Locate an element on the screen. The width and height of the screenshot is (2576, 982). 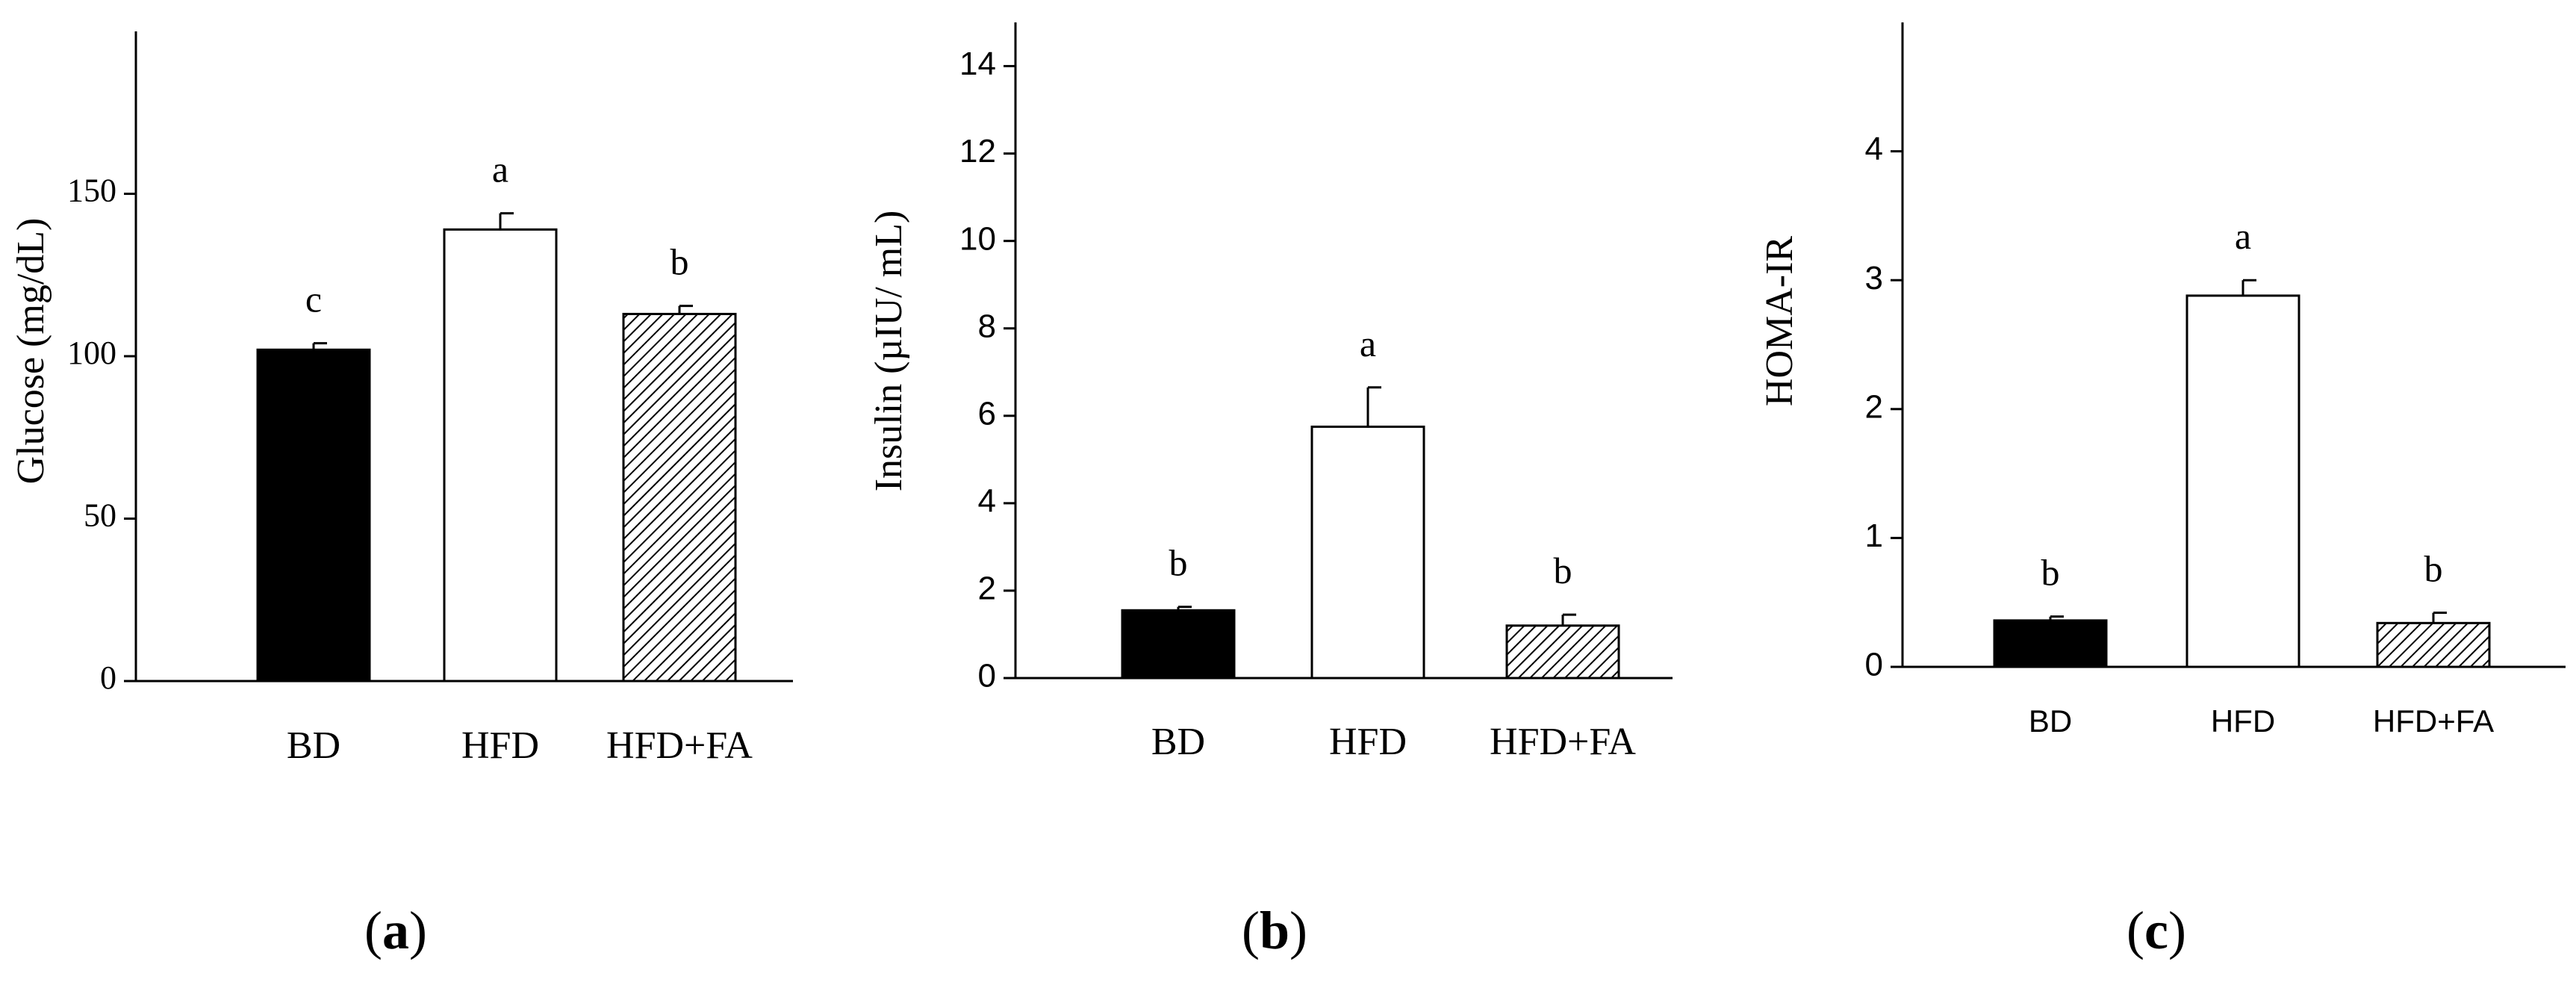
y-tick-label: 10 is located at coordinates (977, 239).